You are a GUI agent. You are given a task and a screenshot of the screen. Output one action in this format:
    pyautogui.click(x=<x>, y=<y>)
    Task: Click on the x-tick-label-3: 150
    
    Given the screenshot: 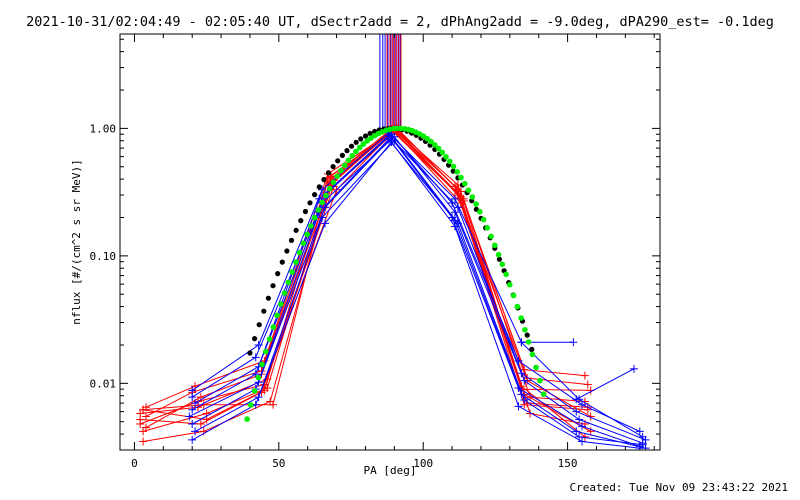 What is the action you would take?
    pyautogui.click(x=568, y=463)
    